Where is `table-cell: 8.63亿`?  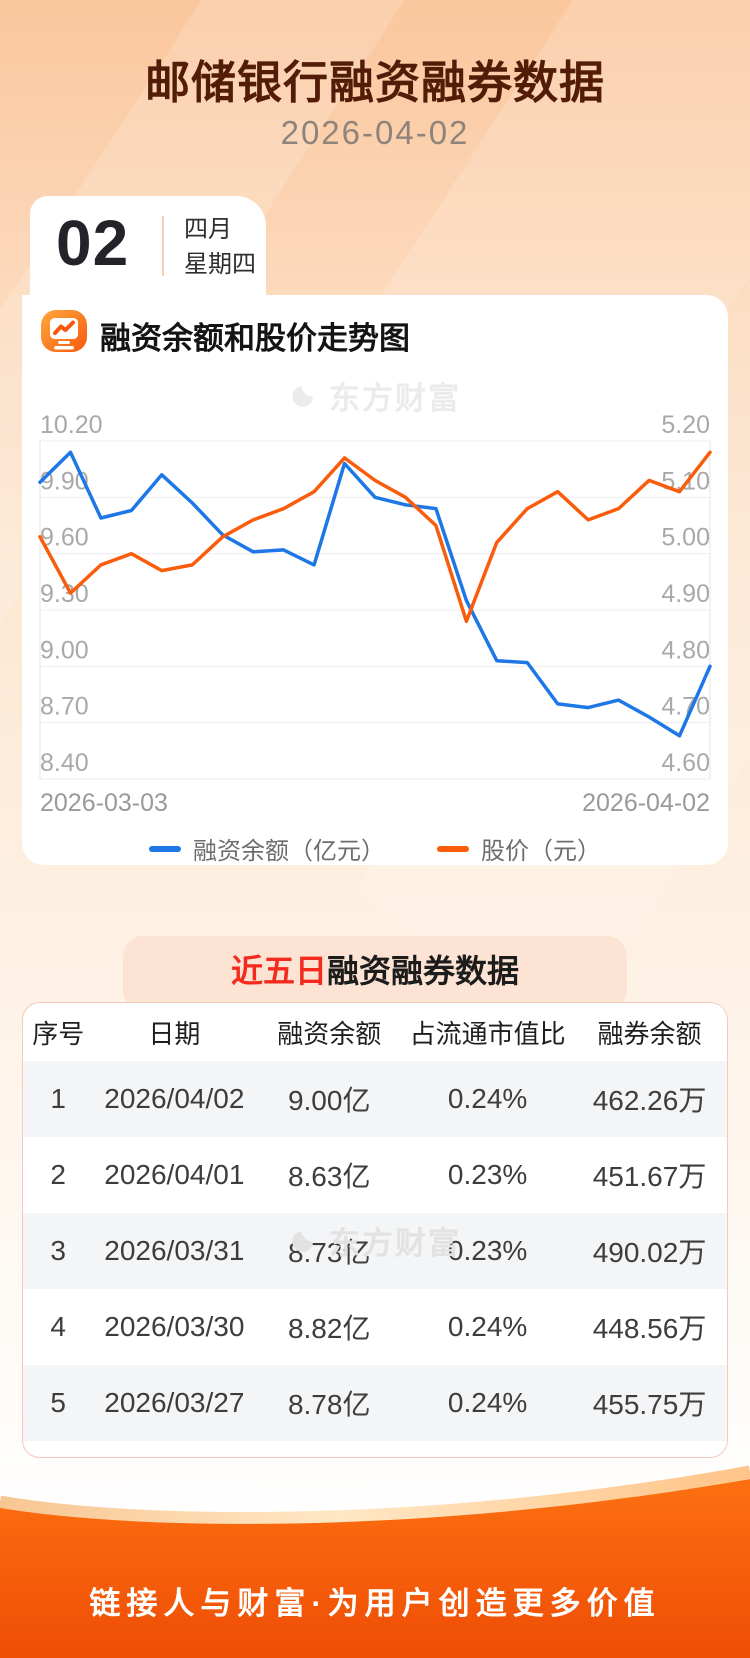 table-cell: 8.63亿 is located at coordinates (329, 1176).